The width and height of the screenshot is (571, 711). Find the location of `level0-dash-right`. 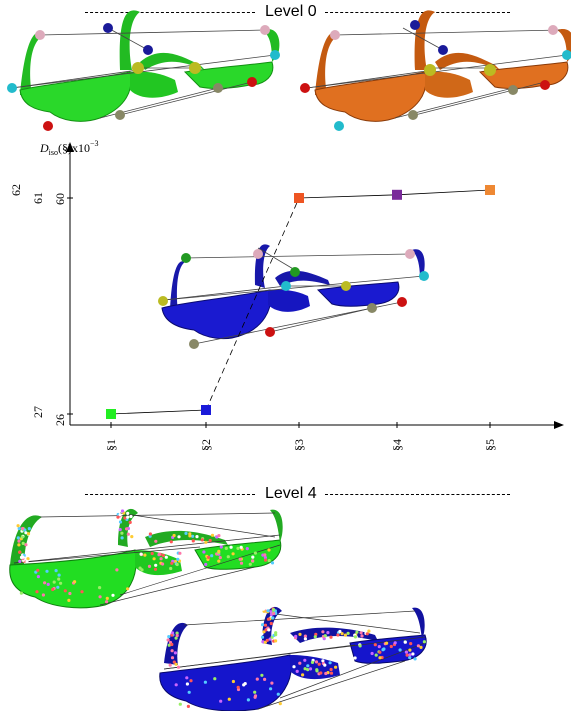

level0-dash-right is located at coordinates (417, 12).